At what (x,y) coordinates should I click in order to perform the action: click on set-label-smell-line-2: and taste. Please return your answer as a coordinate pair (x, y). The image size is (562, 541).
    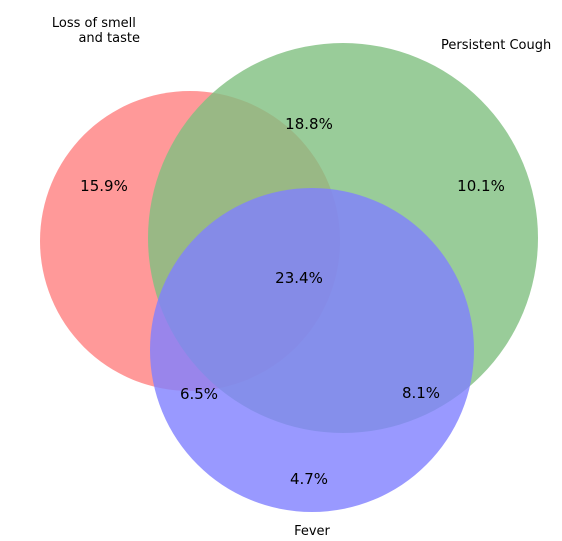
    Looking at the image, I should click on (109, 38).